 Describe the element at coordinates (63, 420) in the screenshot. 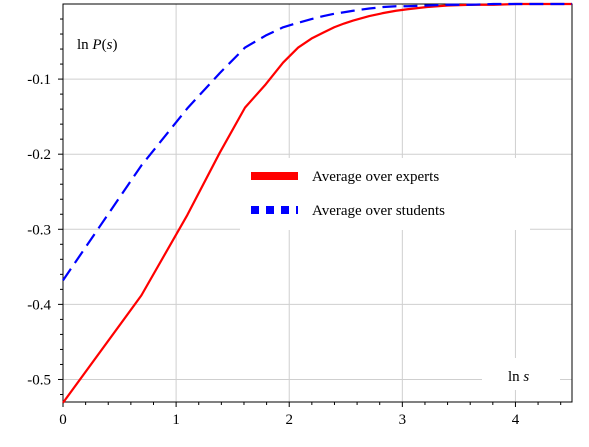

I see `x-tick-label-0: 0` at that location.